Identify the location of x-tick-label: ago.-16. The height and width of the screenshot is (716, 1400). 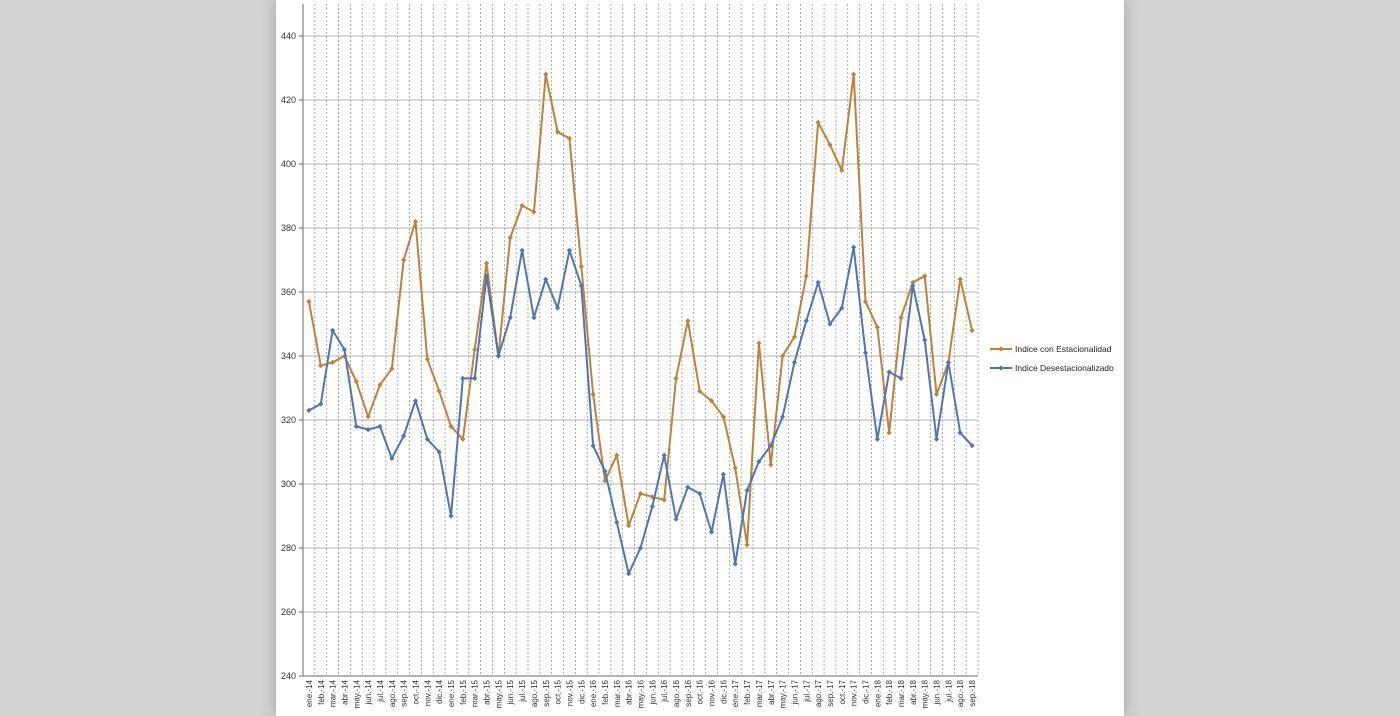
(676, 693).